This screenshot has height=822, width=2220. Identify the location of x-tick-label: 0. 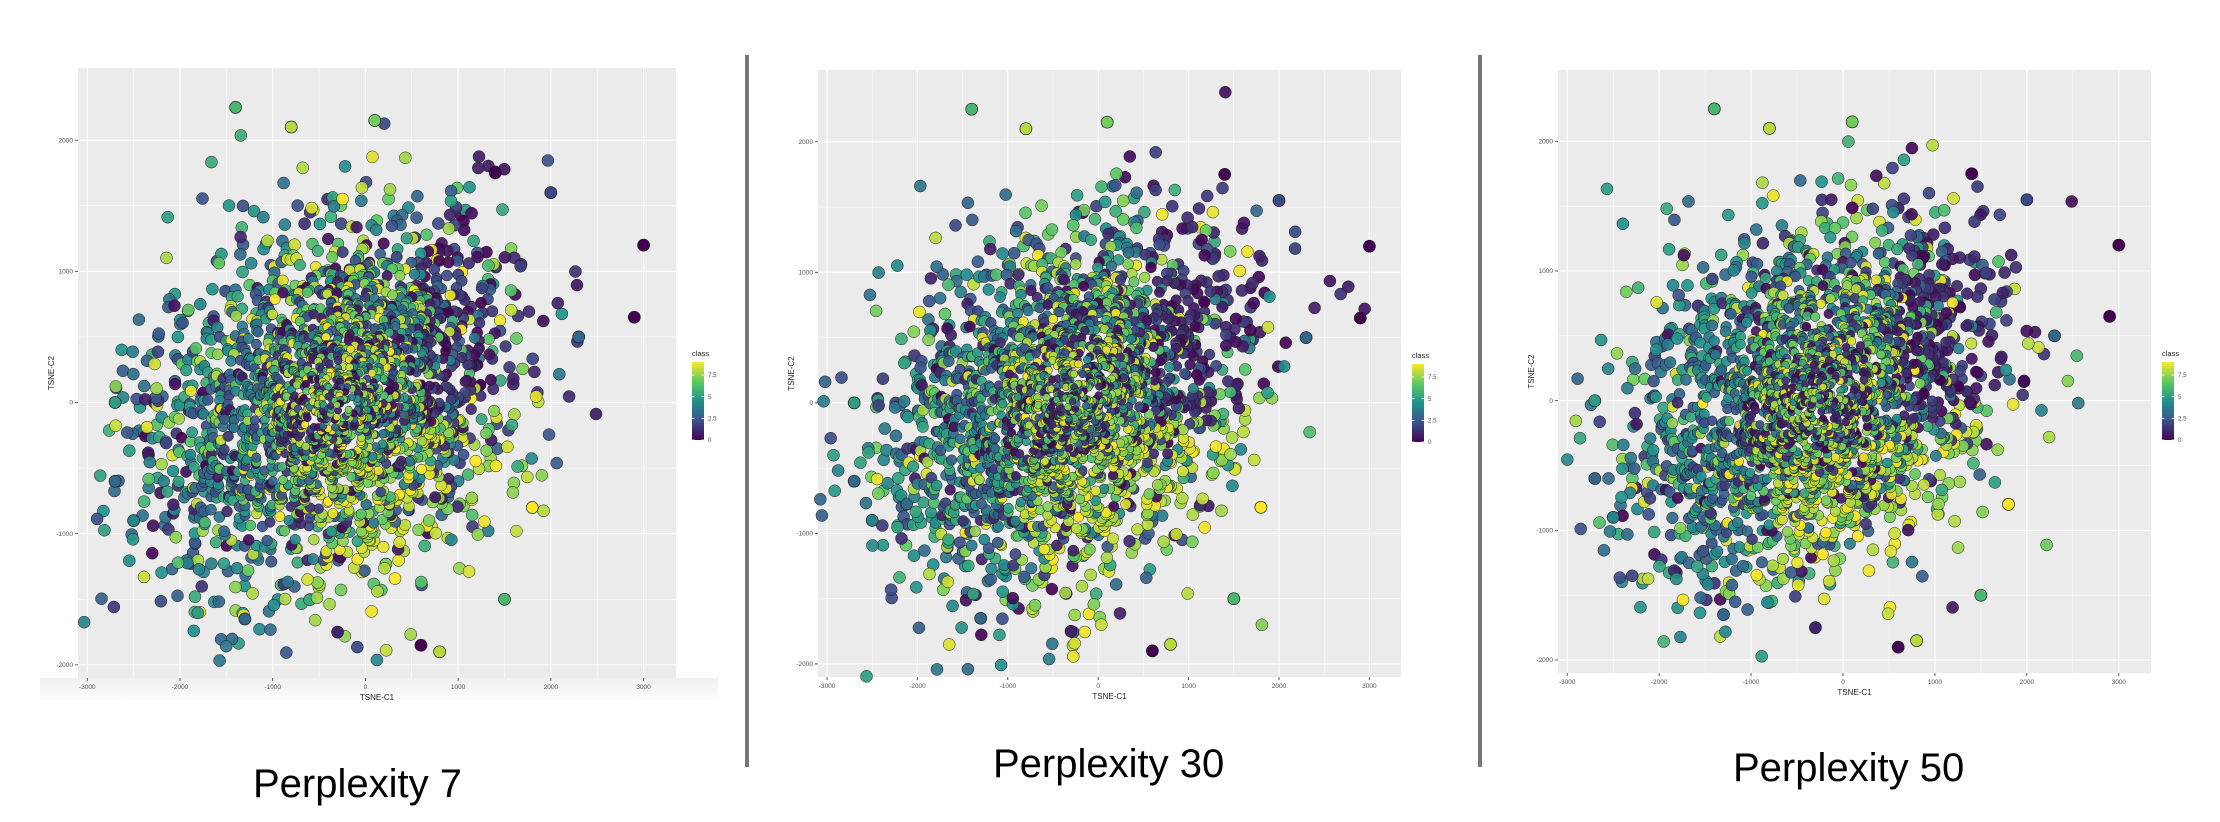
(366, 687).